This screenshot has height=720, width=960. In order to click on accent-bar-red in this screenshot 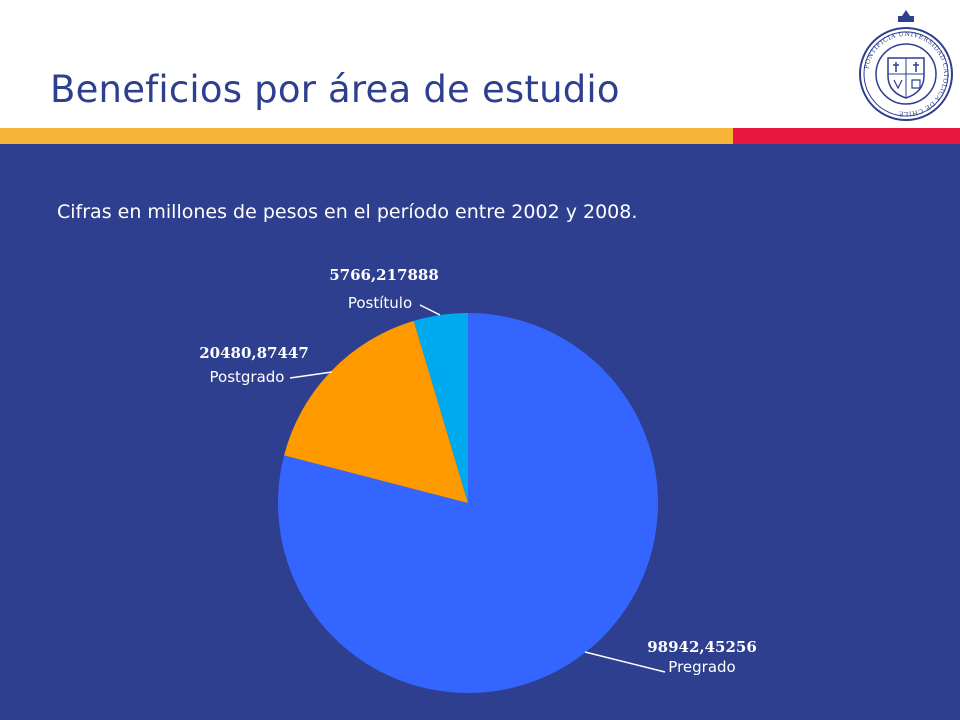, I will do `click(846, 136)`.